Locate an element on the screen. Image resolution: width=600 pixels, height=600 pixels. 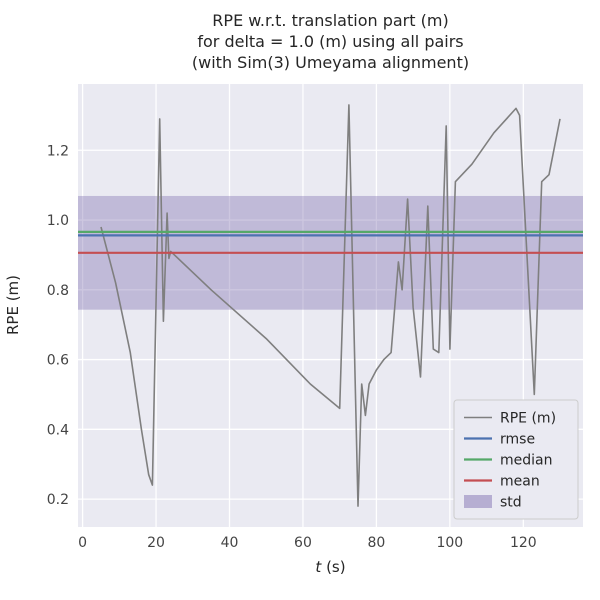
x-tick-label: 120 is located at coordinates (523, 543).